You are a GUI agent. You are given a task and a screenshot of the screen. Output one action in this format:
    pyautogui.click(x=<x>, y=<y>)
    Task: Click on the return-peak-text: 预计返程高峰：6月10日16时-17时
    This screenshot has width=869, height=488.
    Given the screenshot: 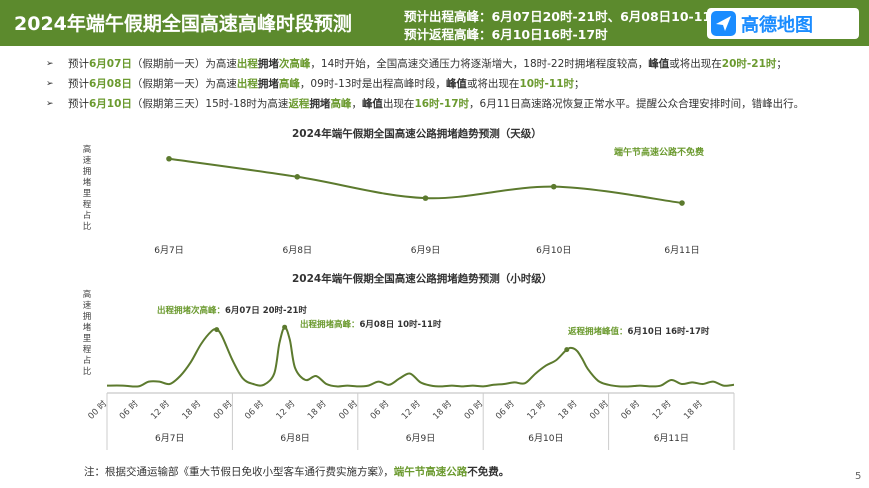 What is the action you would take?
    pyautogui.click(x=506, y=34)
    